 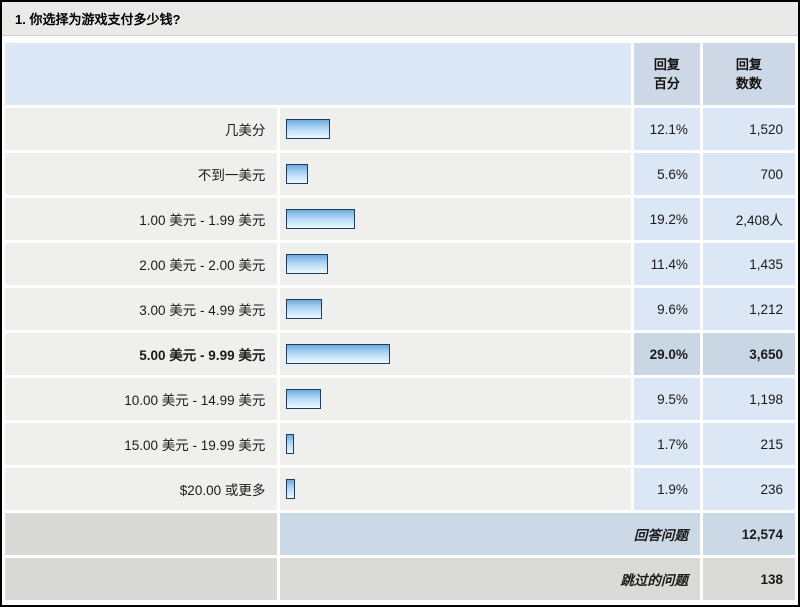 What do you see at coordinates (748, 174) in the screenshot?
I see `answer-count: 700` at bounding box center [748, 174].